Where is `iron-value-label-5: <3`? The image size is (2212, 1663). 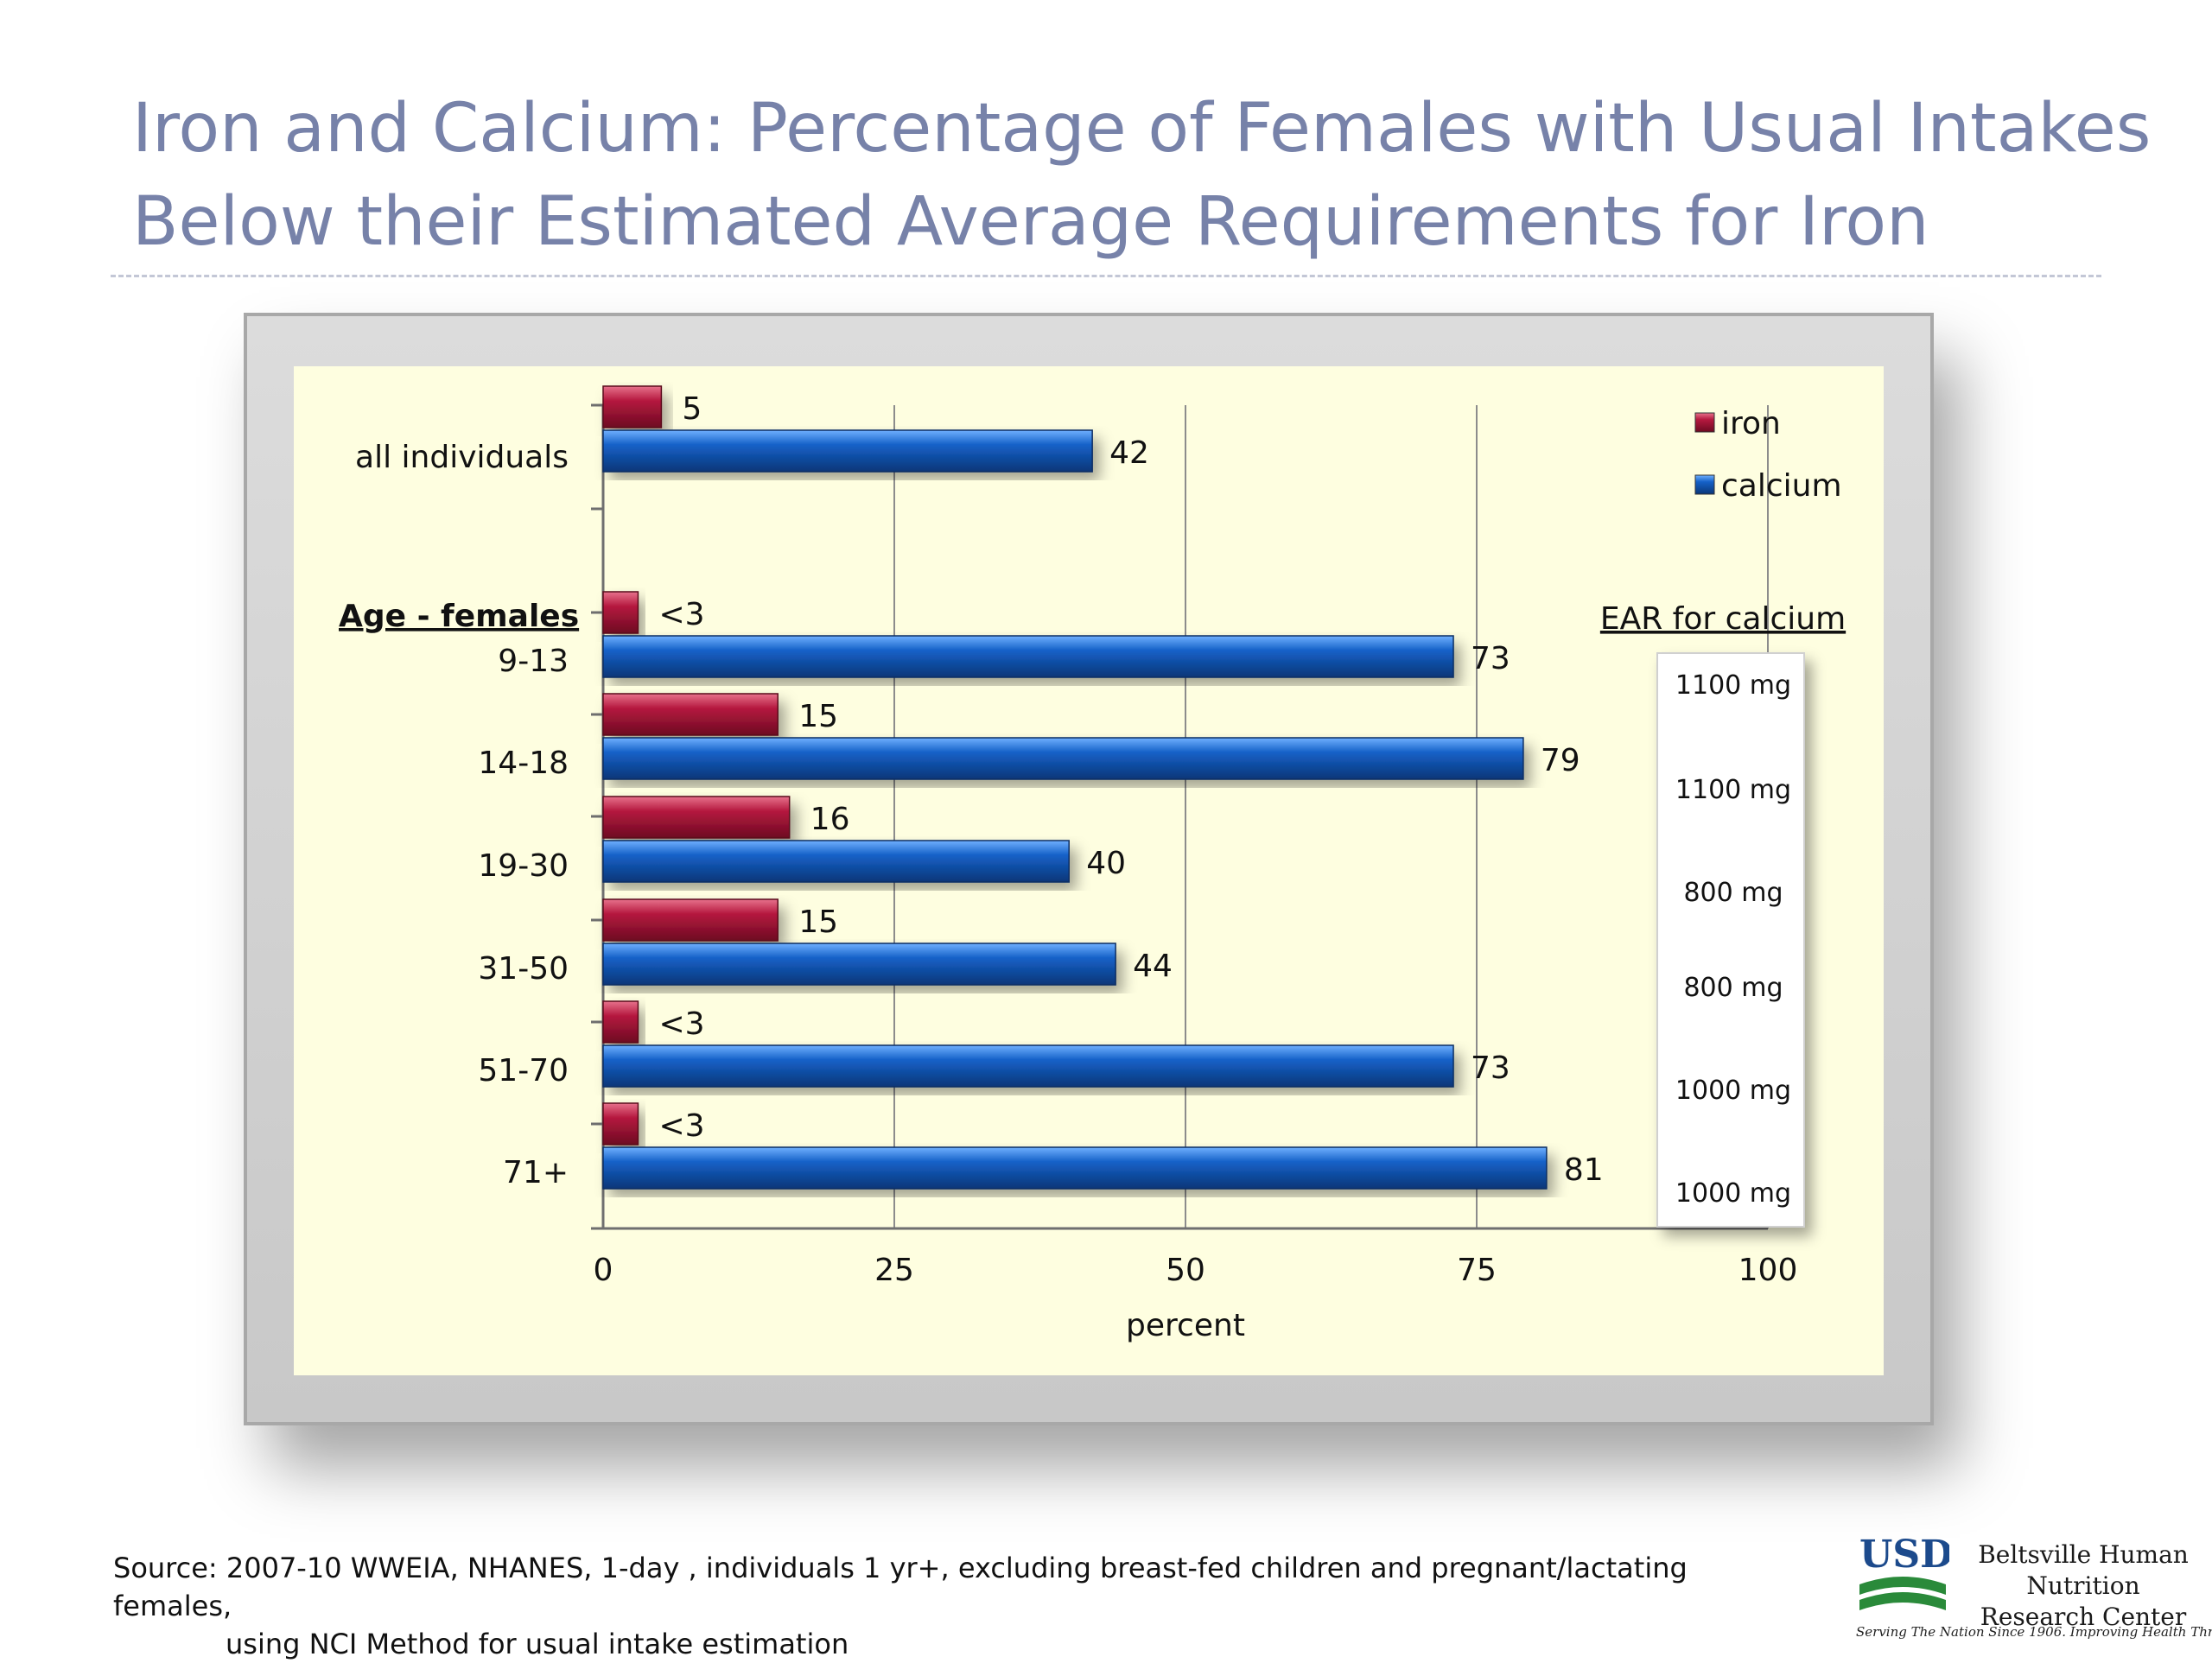
iron-value-label-5: <3 is located at coordinates (681, 1024).